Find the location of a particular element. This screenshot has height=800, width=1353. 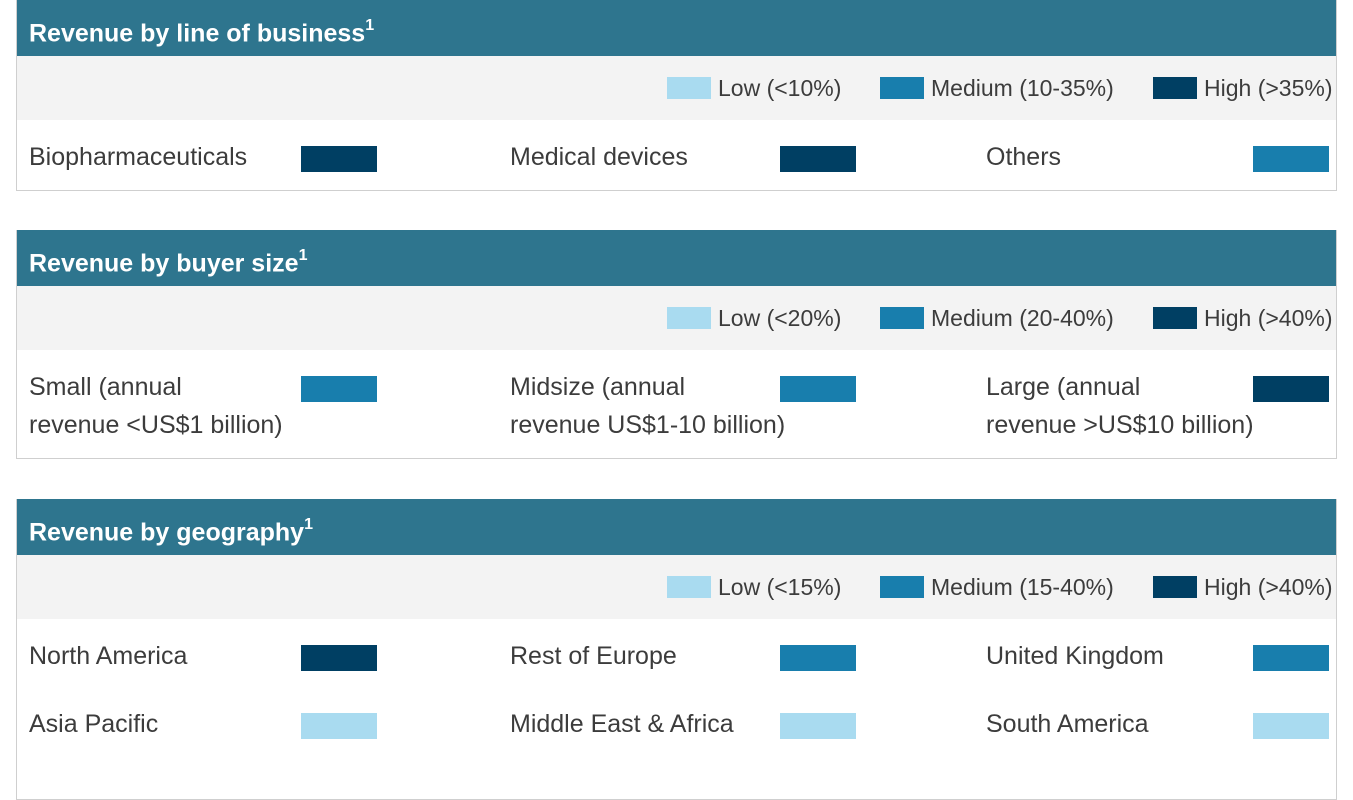

category-label: Large (annual is located at coordinates (1063, 387).